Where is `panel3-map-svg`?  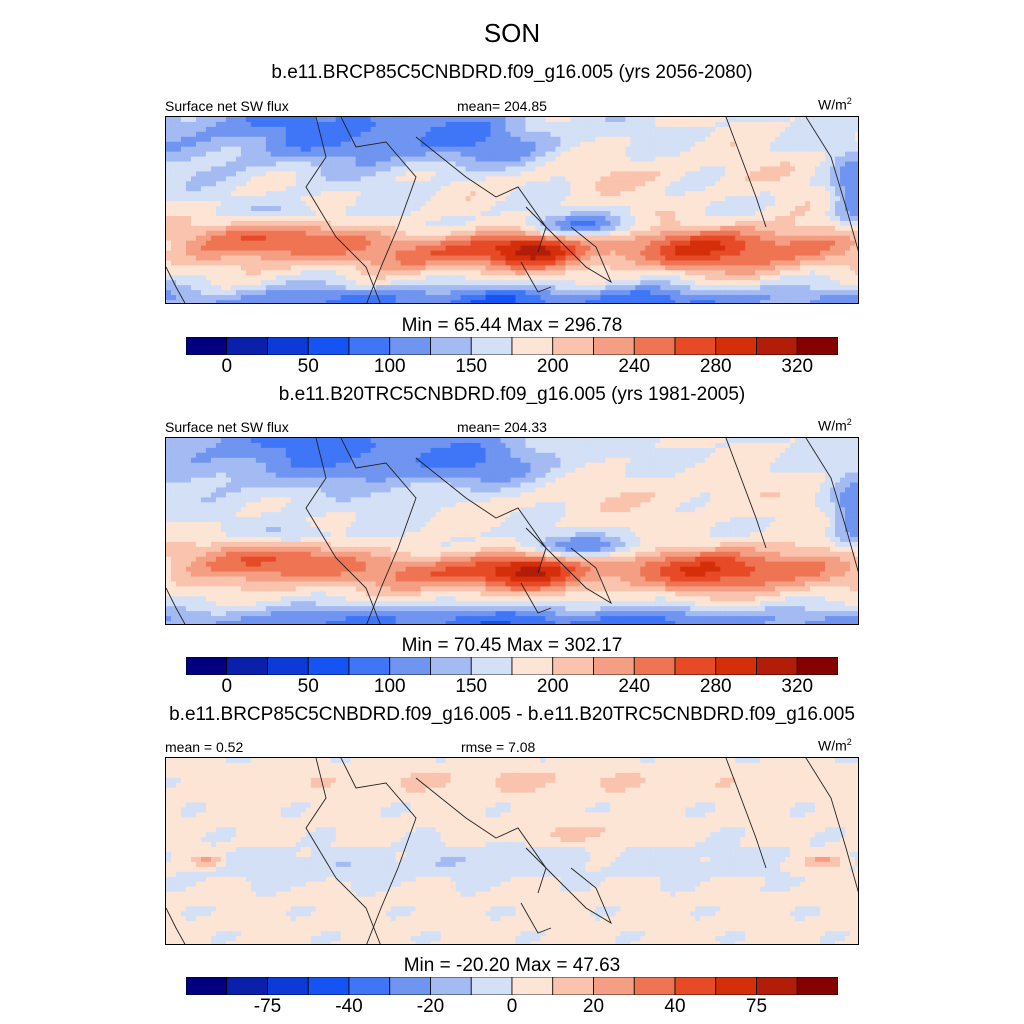
panel3-map-svg is located at coordinates (512, 851).